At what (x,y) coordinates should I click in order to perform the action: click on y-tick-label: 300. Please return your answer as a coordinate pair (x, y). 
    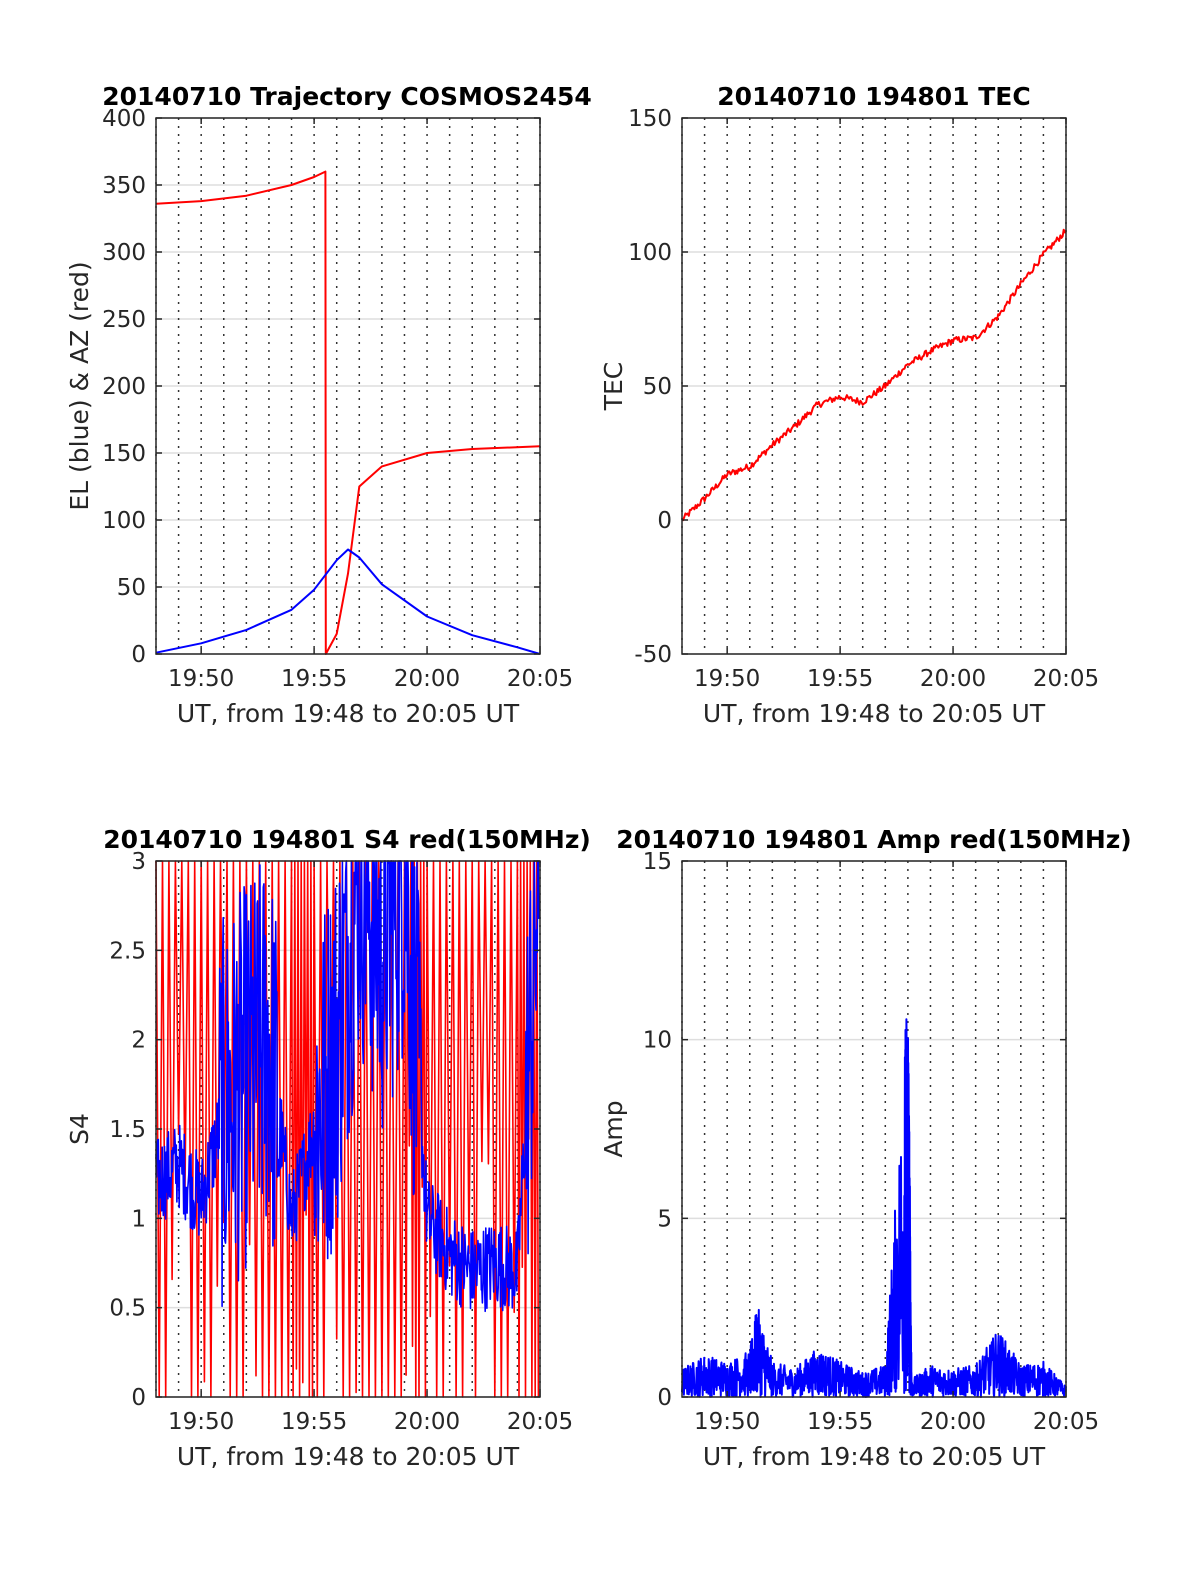
    Looking at the image, I should click on (124, 253).